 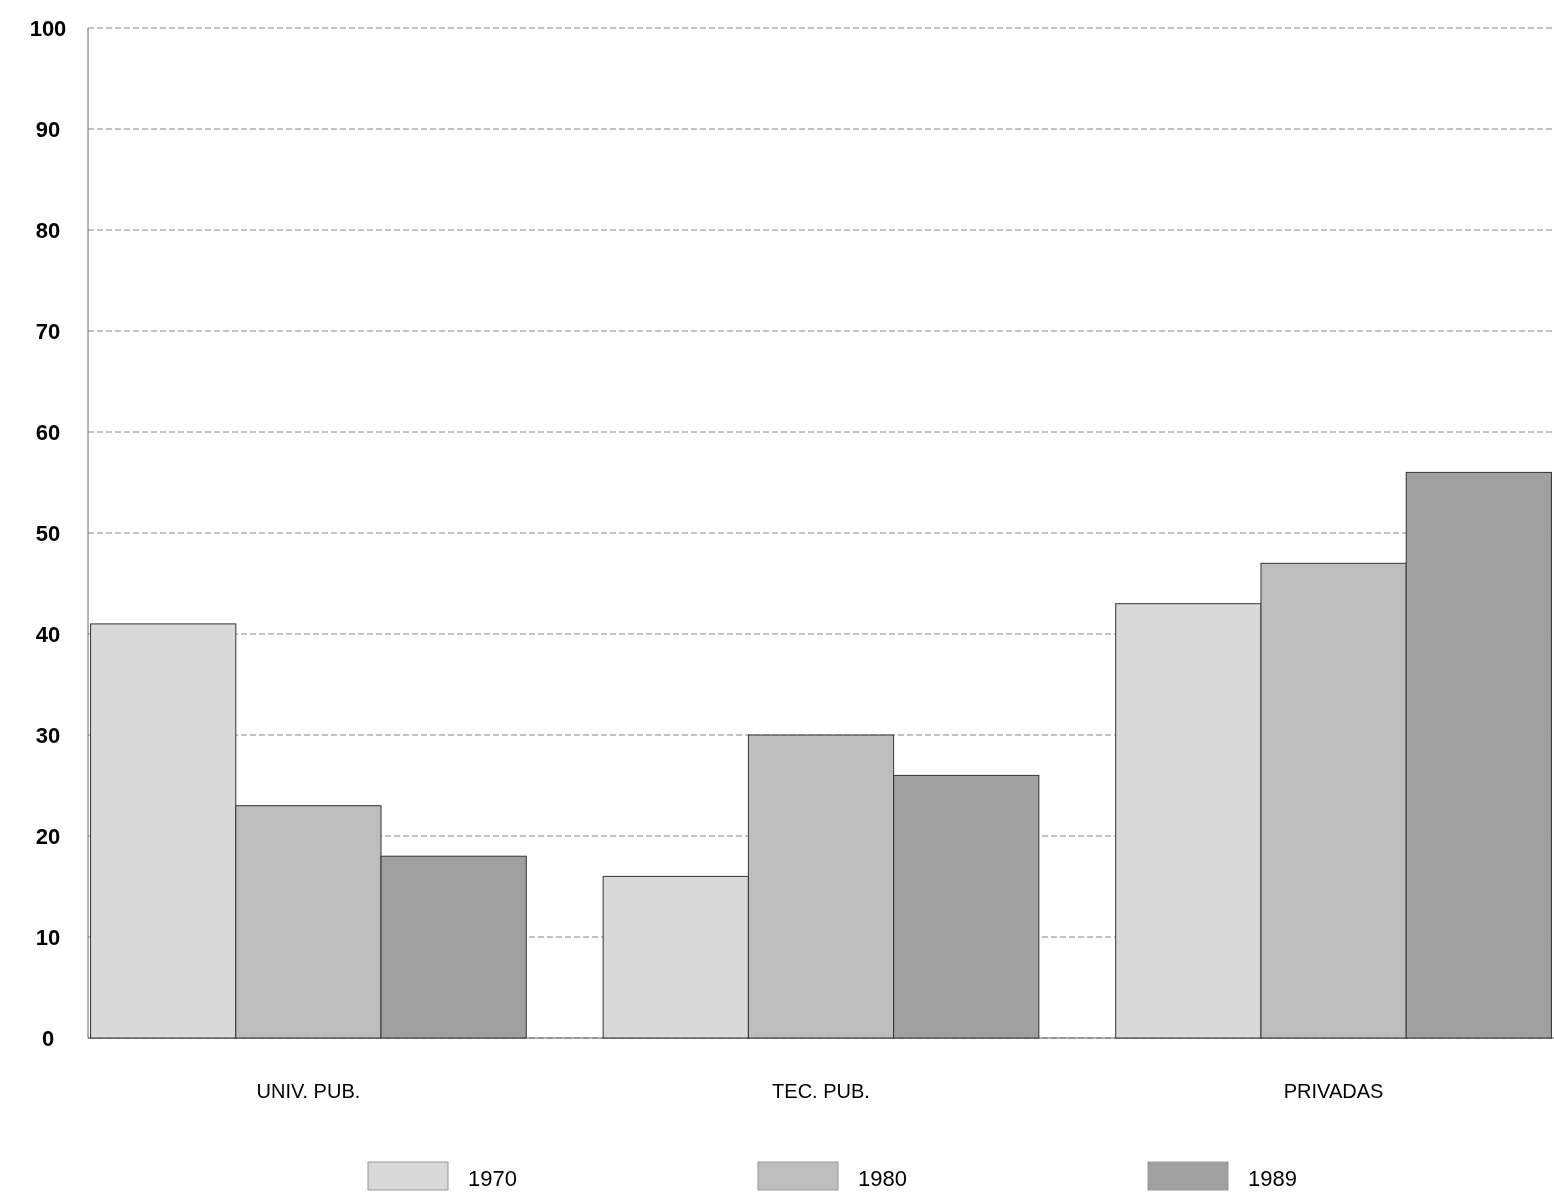 What do you see at coordinates (1333, 1091) in the screenshot?
I see `x-tick-label: PRIVADAS` at bounding box center [1333, 1091].